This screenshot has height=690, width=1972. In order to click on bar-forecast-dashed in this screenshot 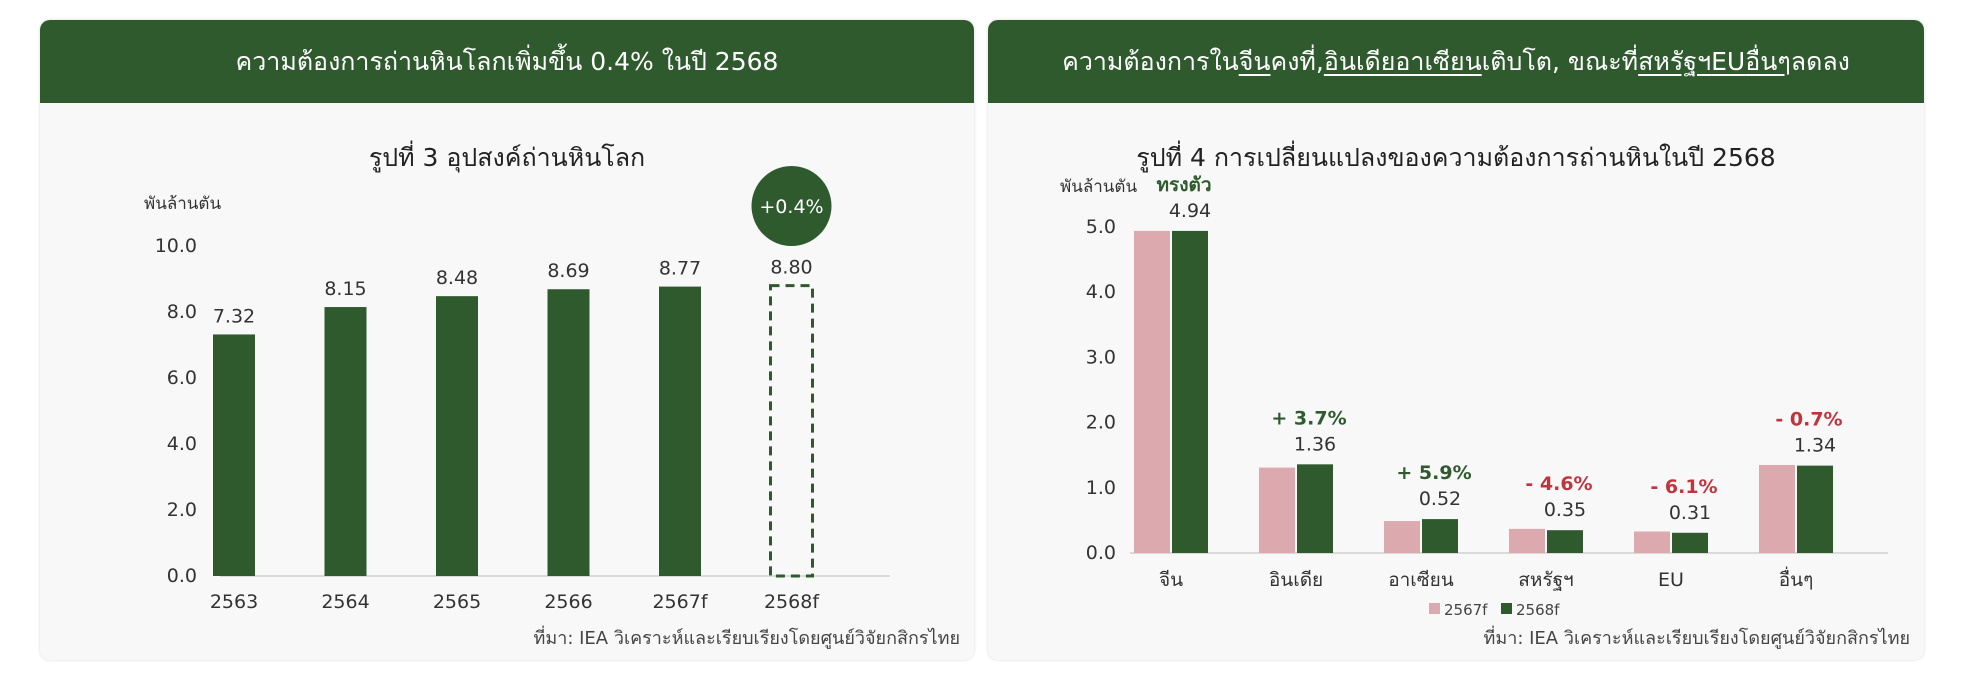, I will do `click(791, 431)`.